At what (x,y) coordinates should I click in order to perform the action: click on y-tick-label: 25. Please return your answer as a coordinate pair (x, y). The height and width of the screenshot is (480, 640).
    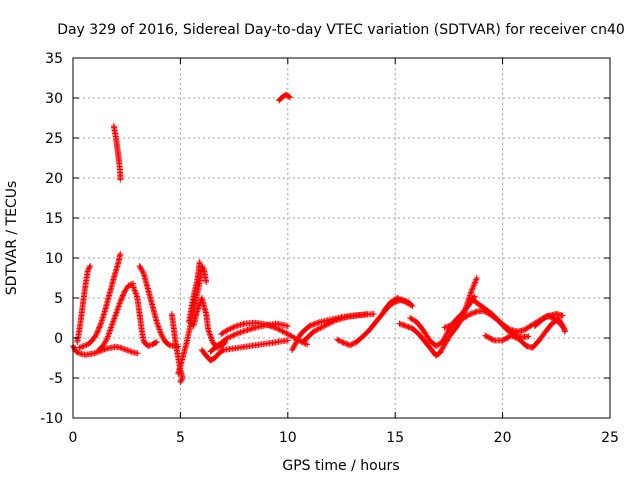
    Looking at the image, I should click on (54, 139).